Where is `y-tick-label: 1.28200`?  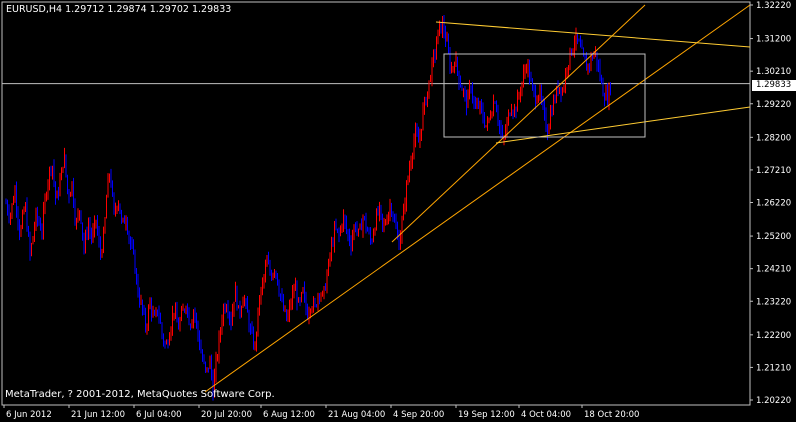 y-tick-label: 1.28200 is located at coordinates (773, 138).